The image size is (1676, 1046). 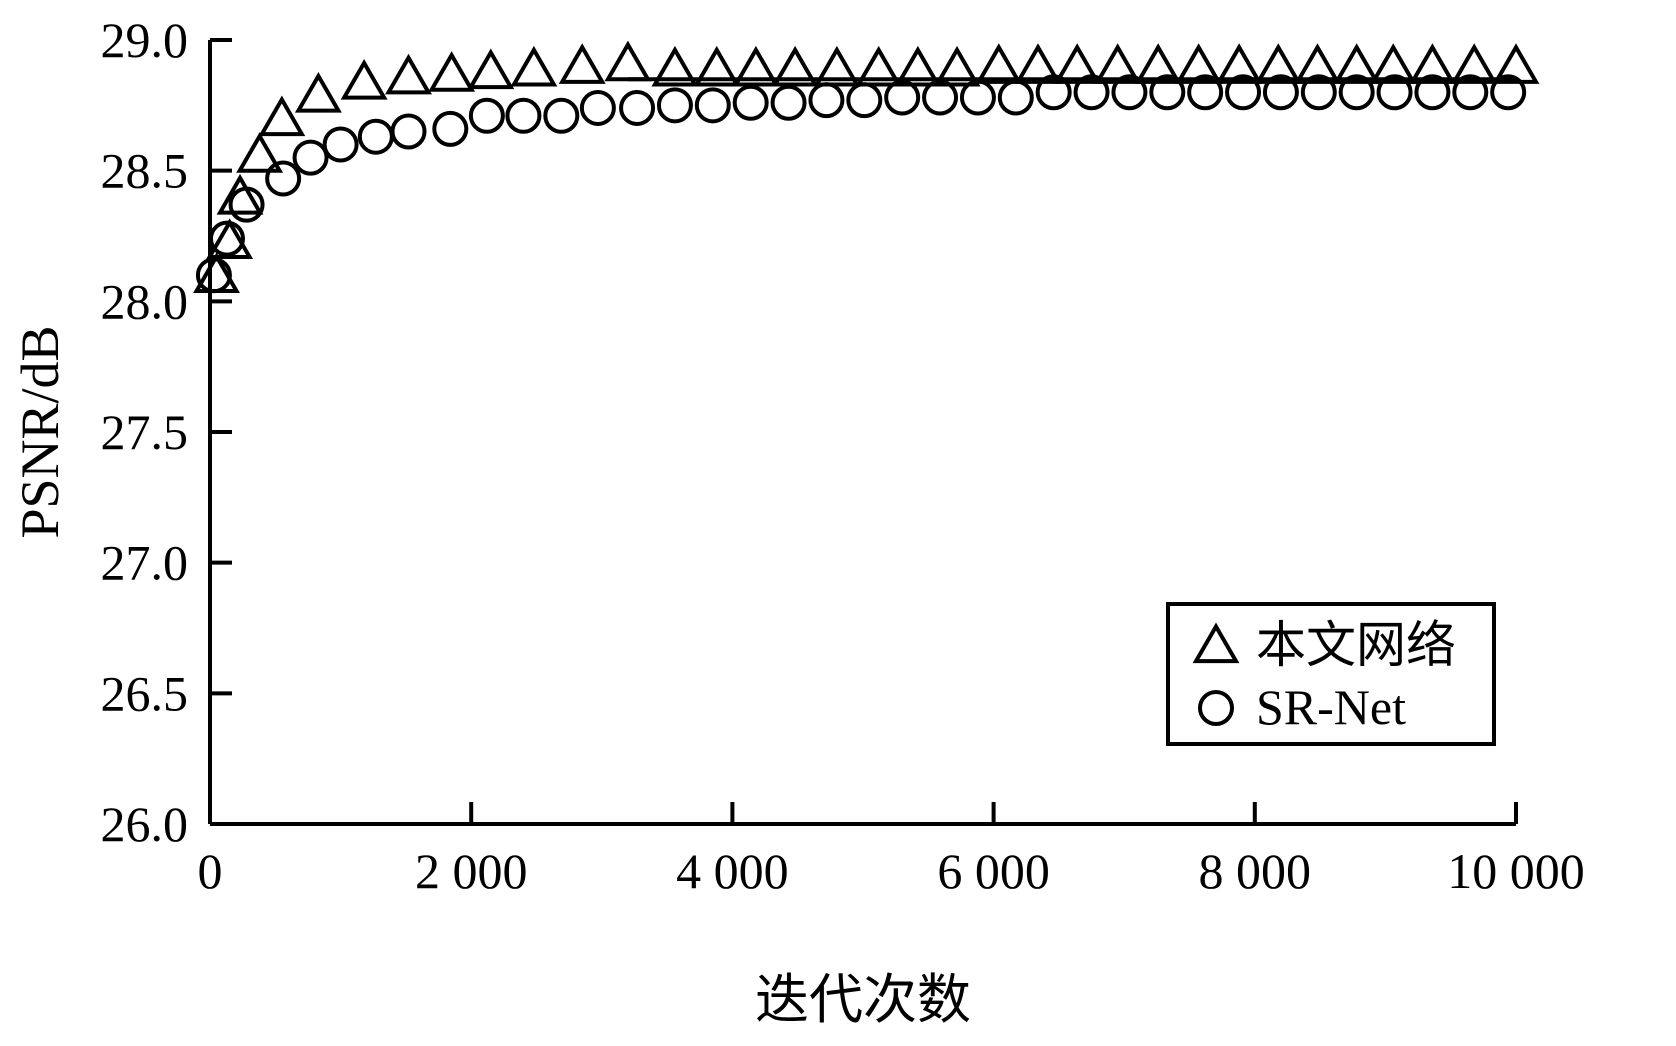 I want to click on y-ticks: 26.0 26.5 27.0 27.5 28.0 28.5 29.0, so click(x=166, y=432).